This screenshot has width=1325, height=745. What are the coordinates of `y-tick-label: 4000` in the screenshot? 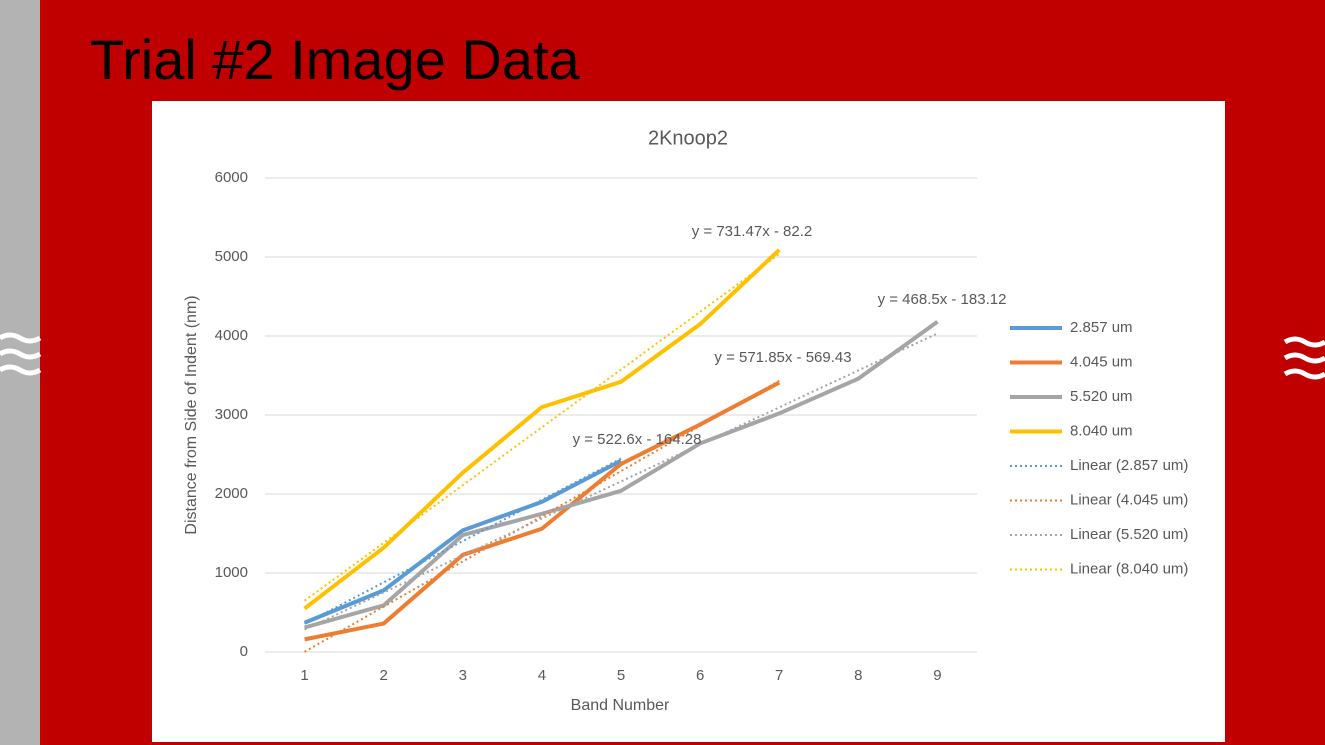 It's located at (231, 335).